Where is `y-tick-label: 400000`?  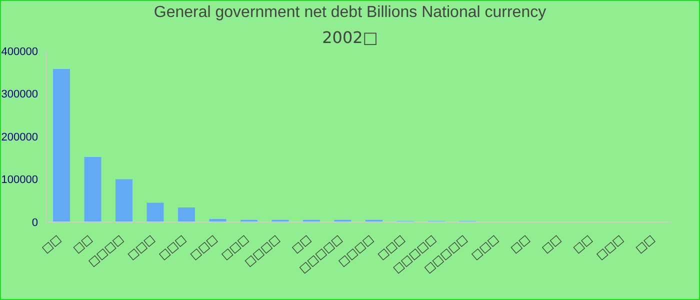 y-tick-label: 400000 is located at coordinates (19, 52).